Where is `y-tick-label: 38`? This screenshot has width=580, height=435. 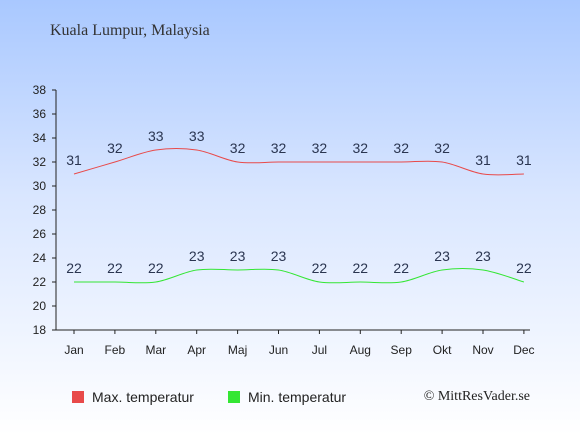 y-tick-label: 38 is located at coordinates (40, 90).